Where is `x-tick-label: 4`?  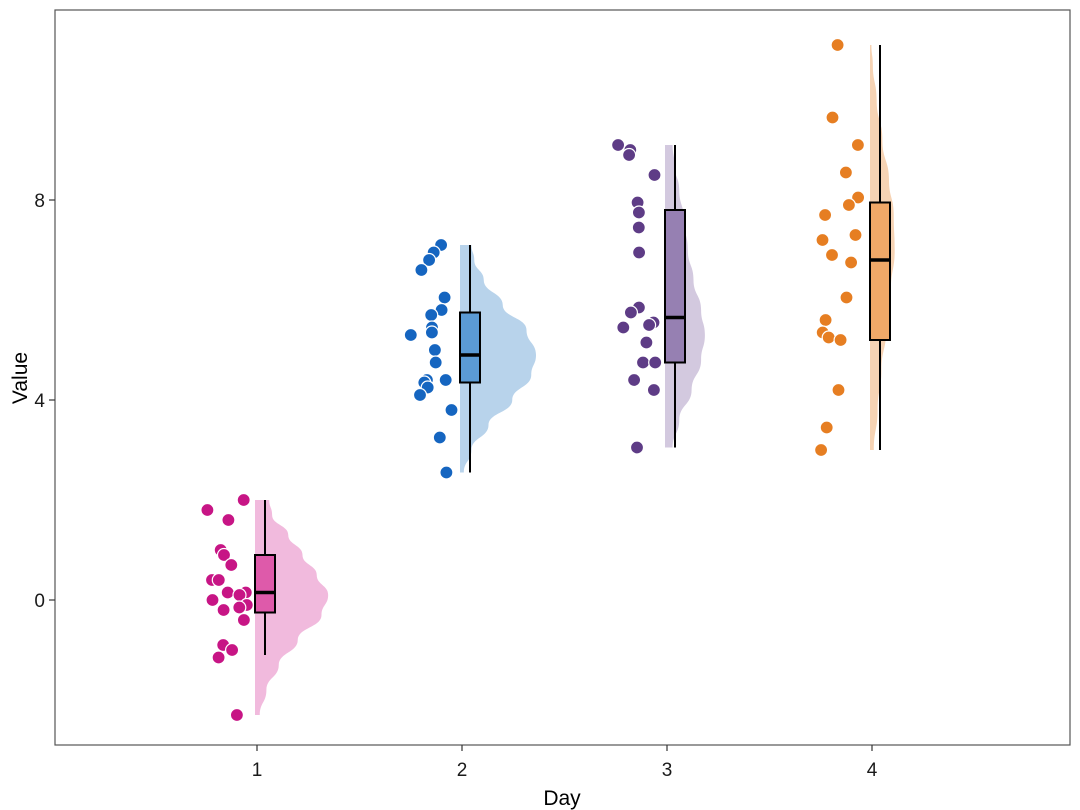
x-tick-label: 4 is located at coordinates (872, 770).